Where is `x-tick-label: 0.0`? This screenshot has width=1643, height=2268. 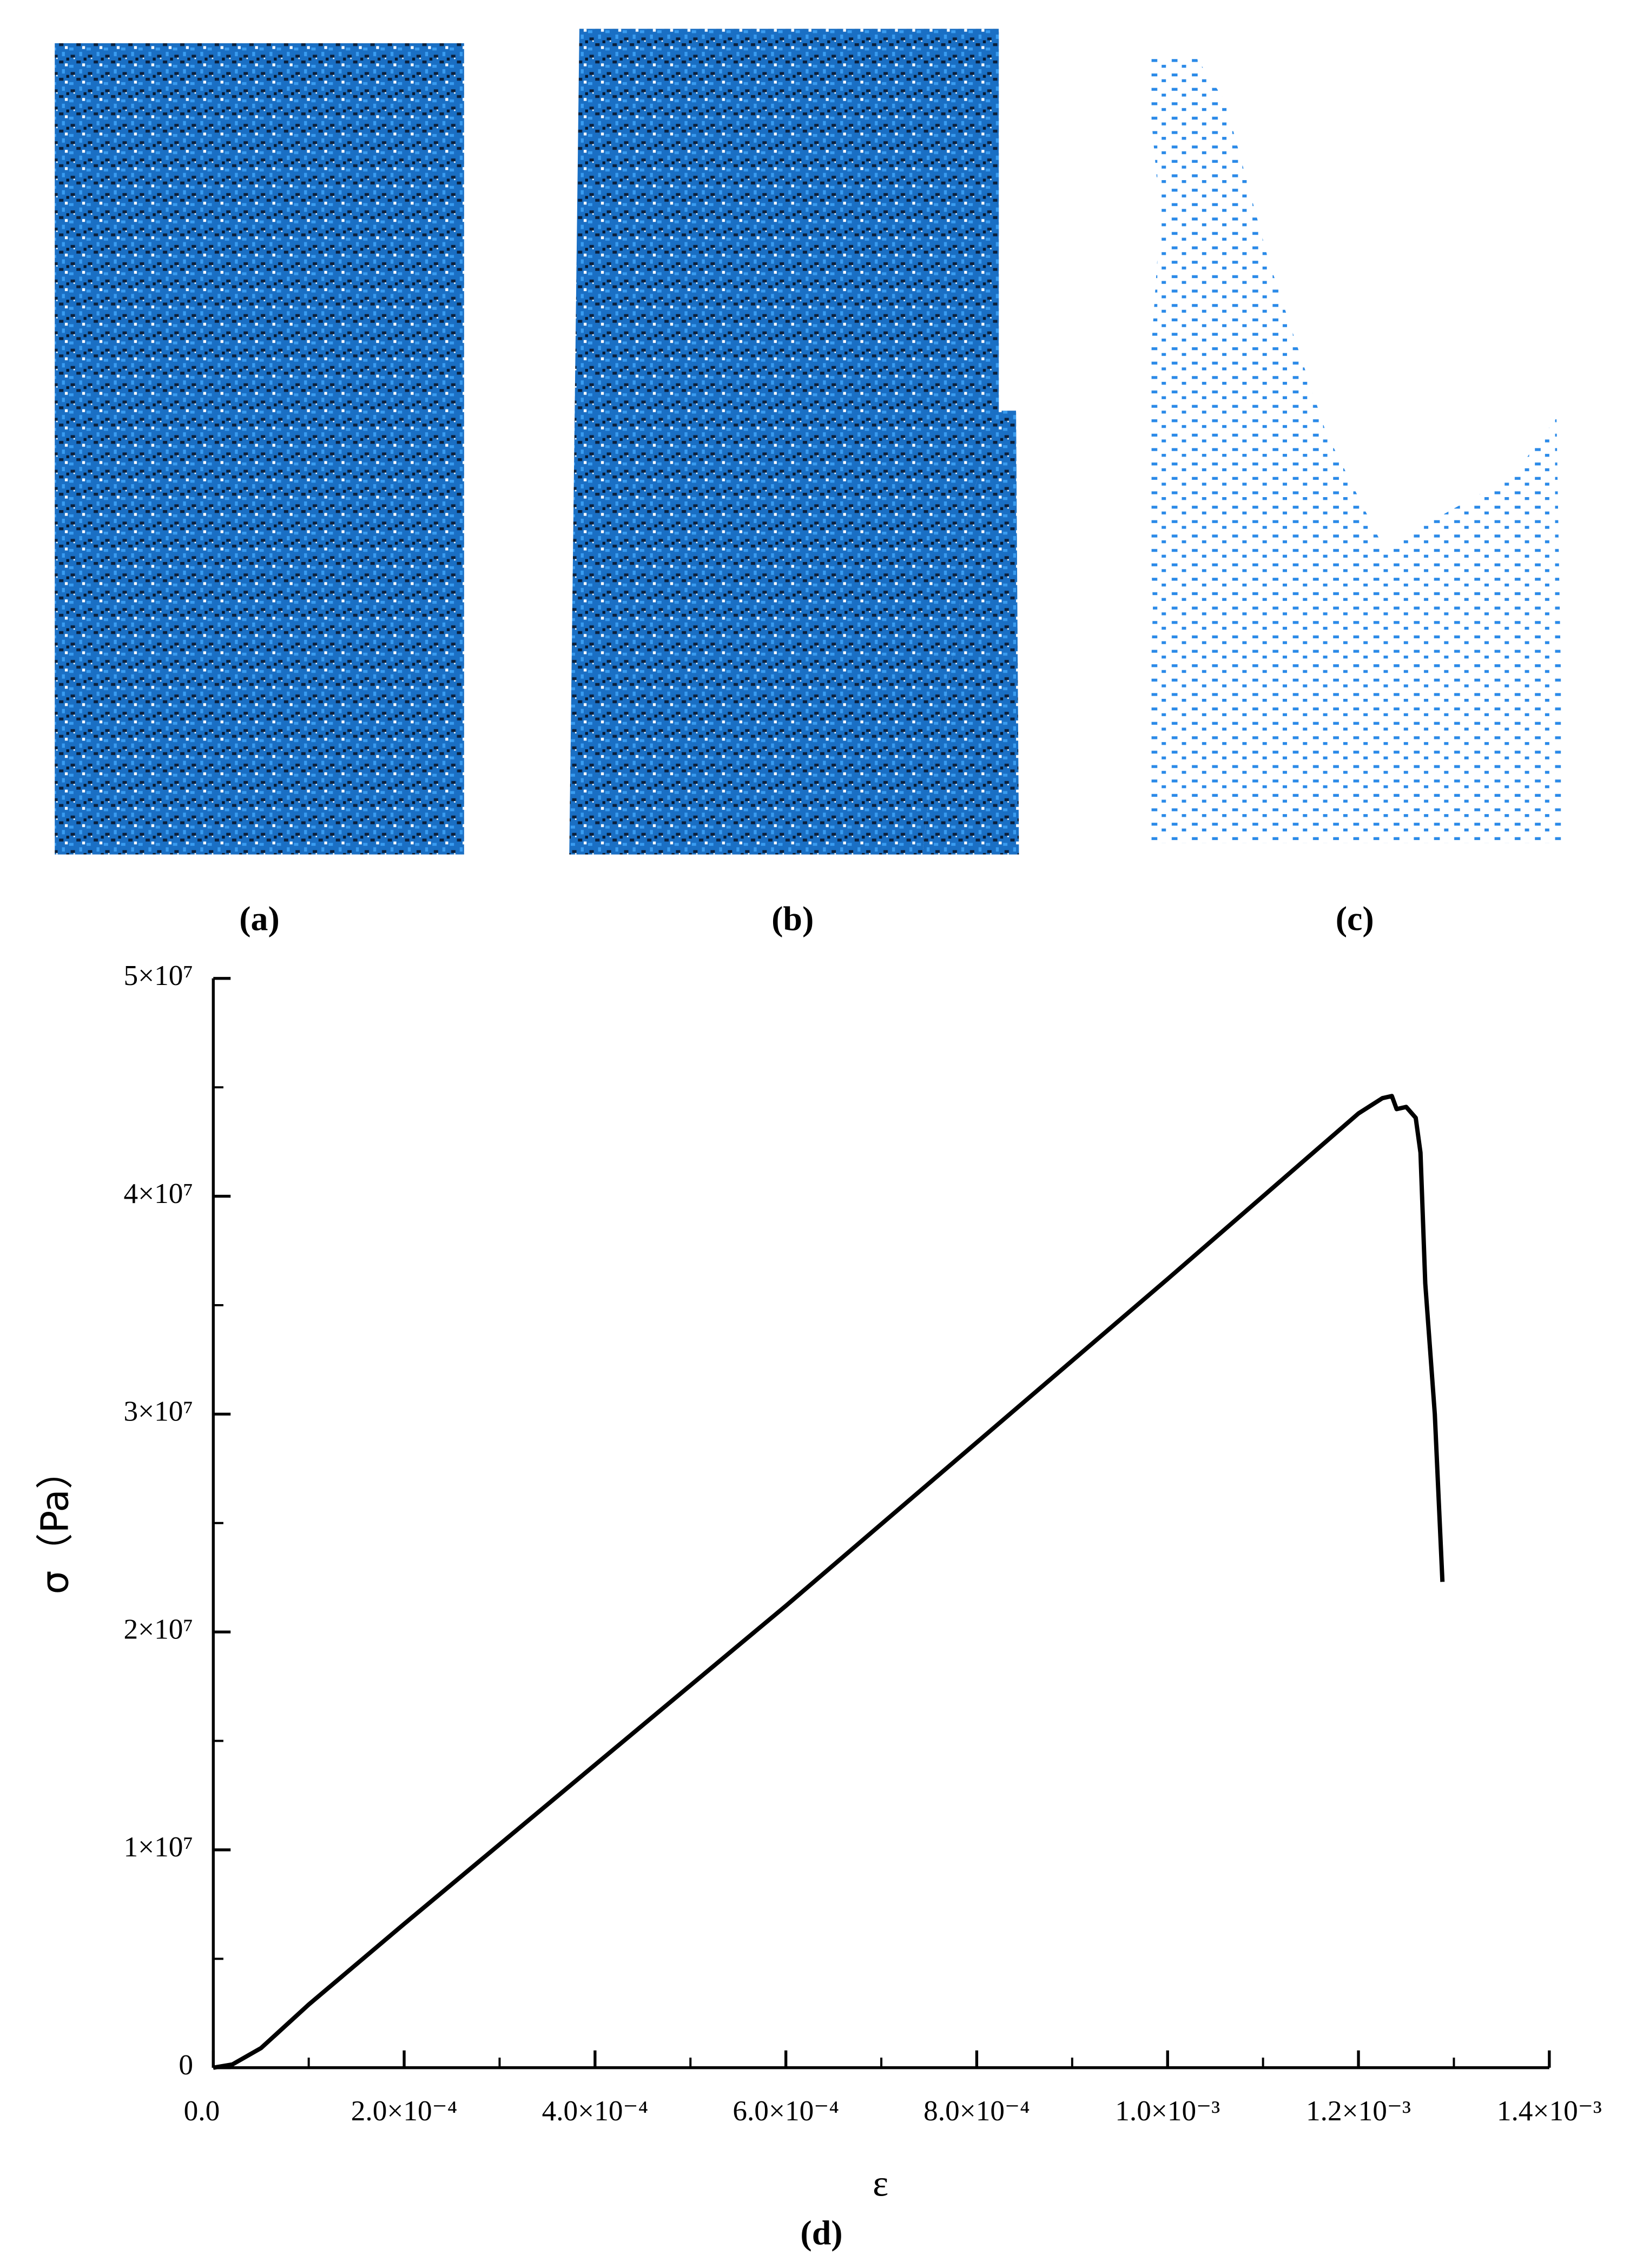
x-tick-label: 0.0 is located at coordinates (202, 2111).